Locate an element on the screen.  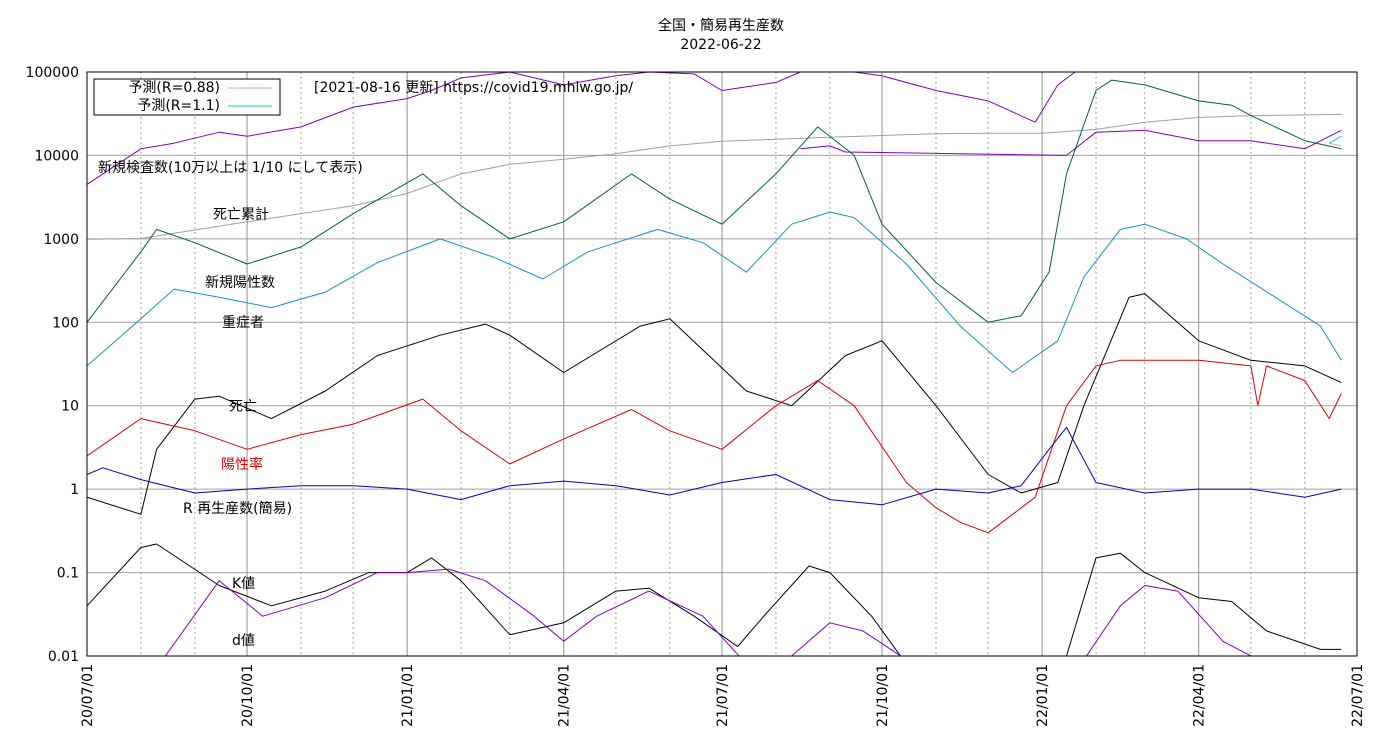
series-line-K is located at coordinates (714, 599).